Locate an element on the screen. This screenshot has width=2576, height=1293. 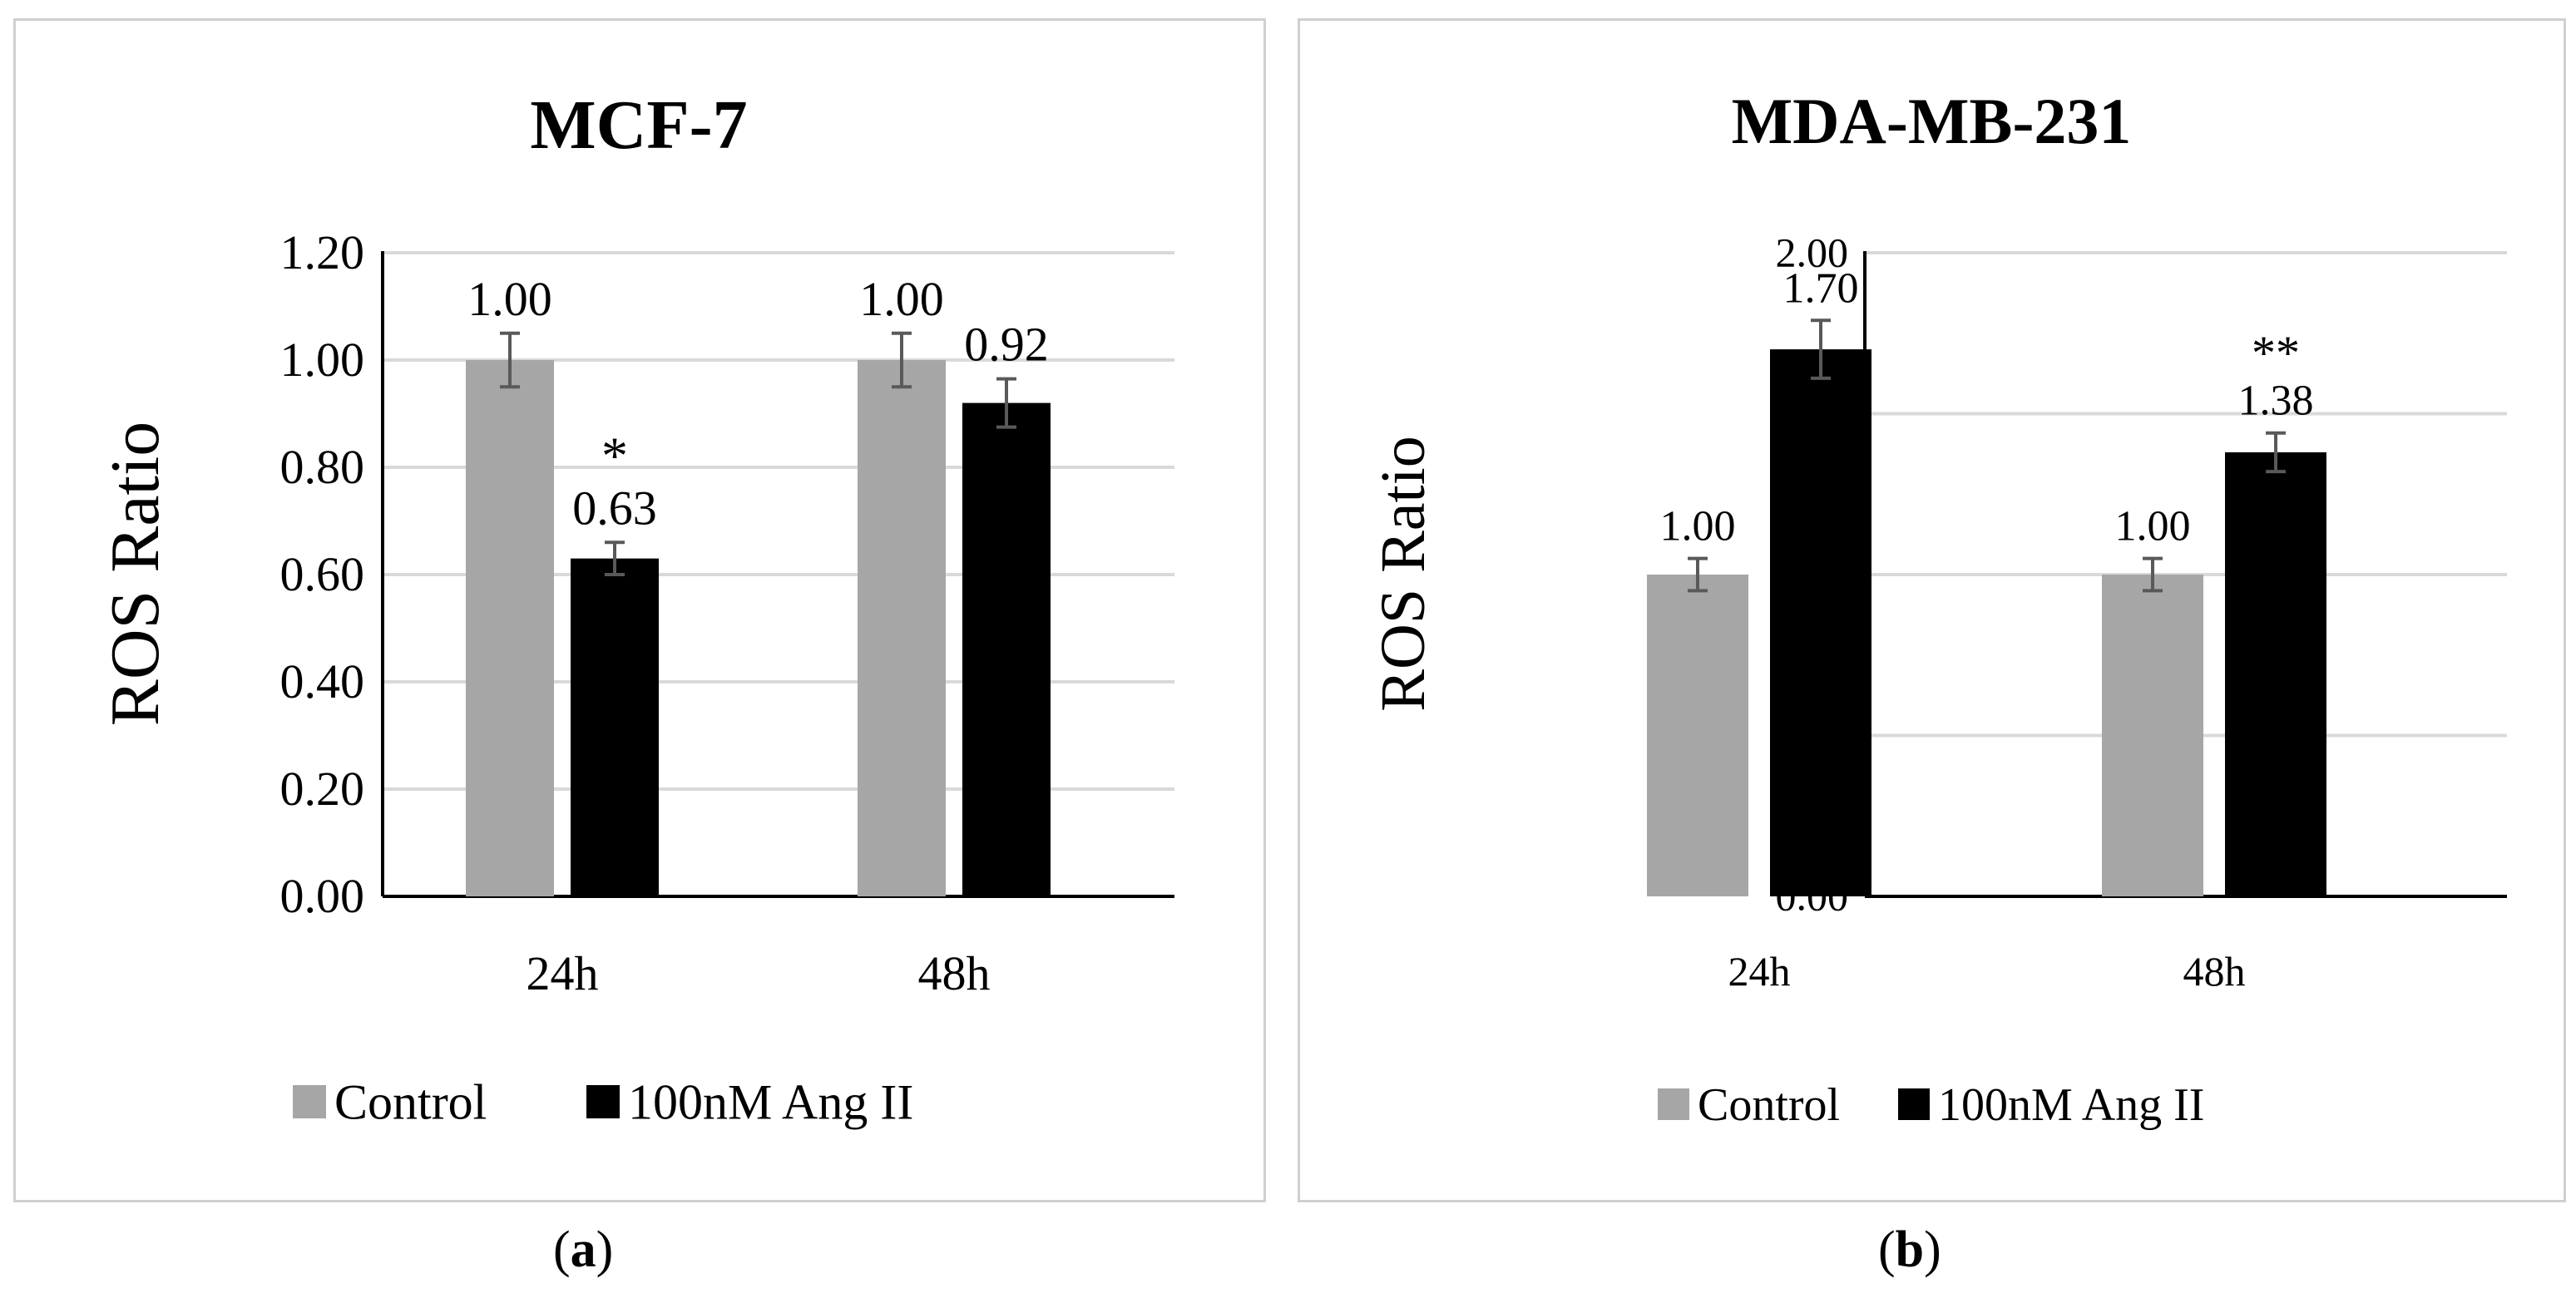
chart-b-ytick-label: 2.00 is located at coordinates (1812, 252).